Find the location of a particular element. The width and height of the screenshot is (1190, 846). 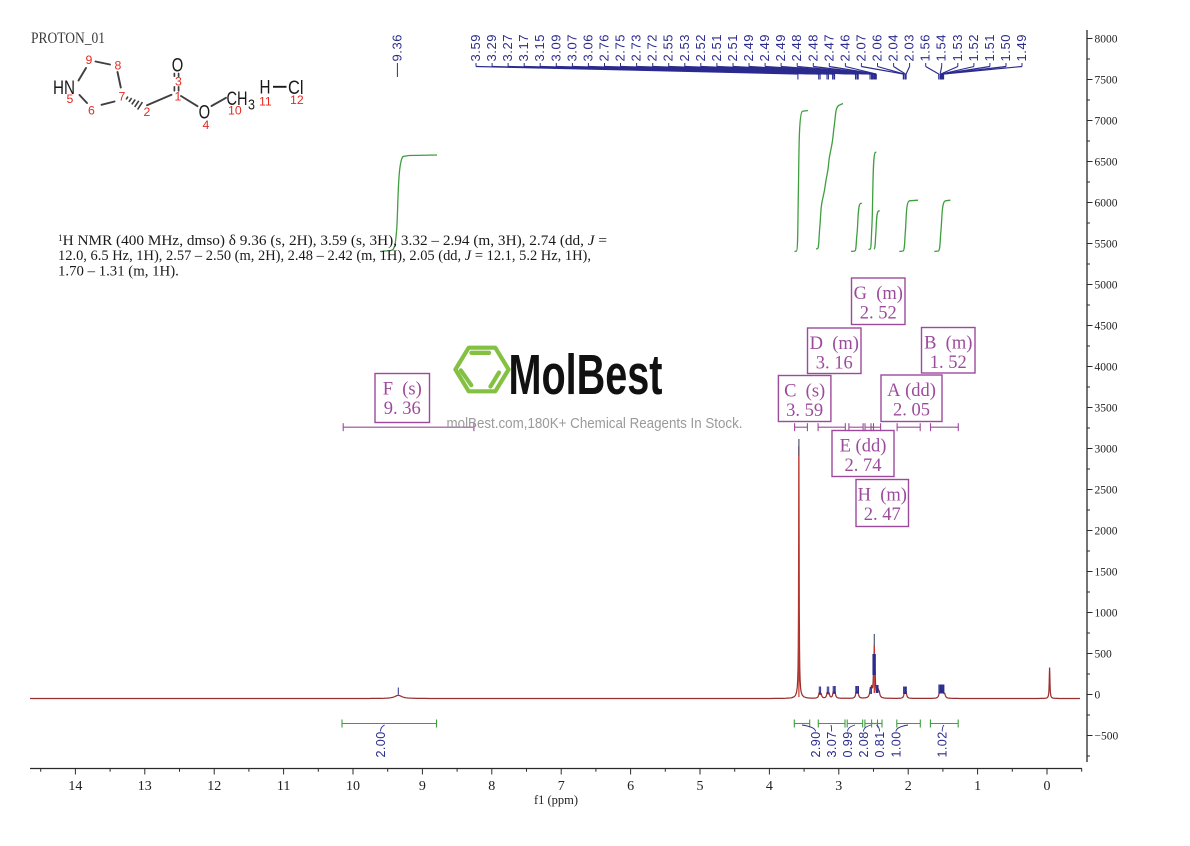

svg-text: 1.51 is located at coordinates (989, 48).